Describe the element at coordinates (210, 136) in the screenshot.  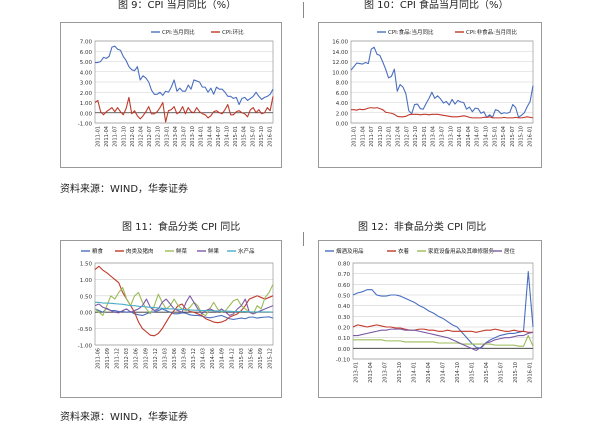
I see `x-tick-label: 2014-04` at that location.